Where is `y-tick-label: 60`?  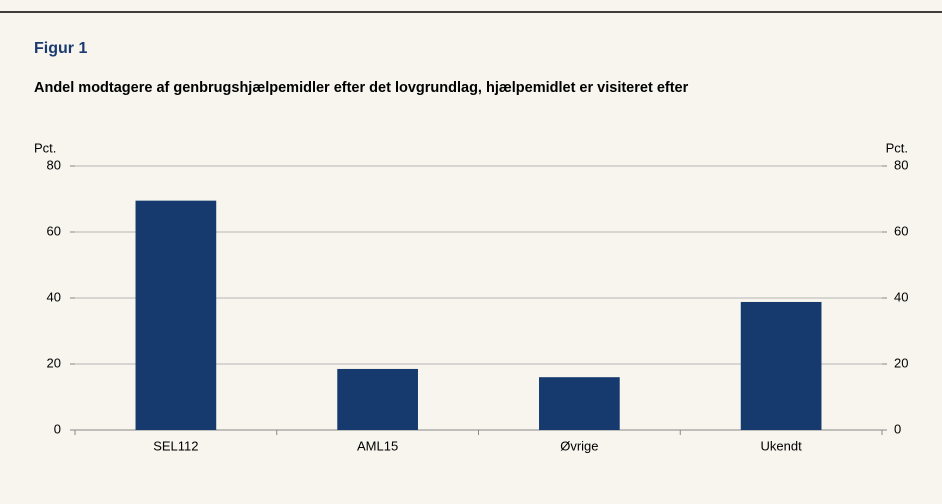
y-tick-label: 60 is located at coordinates (54, 230).